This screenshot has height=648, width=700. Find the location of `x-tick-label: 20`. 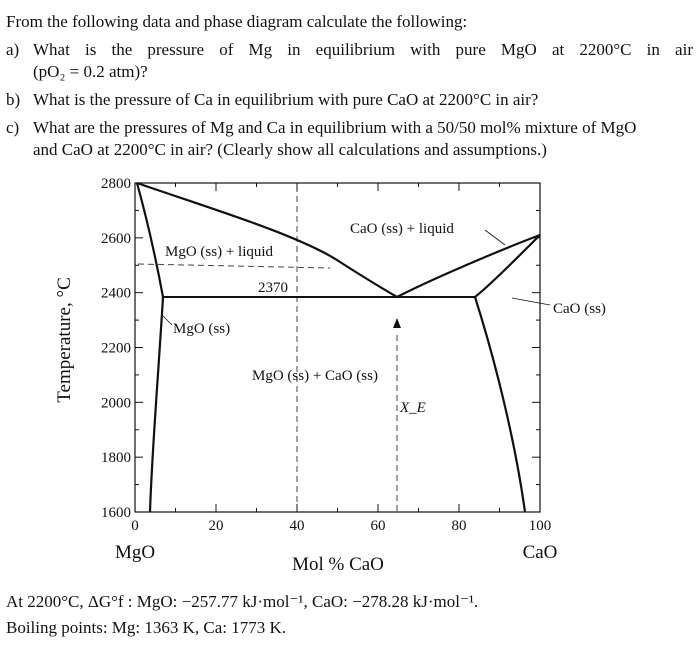

x-tick-label: 20 is located at coordinates (216, 526).